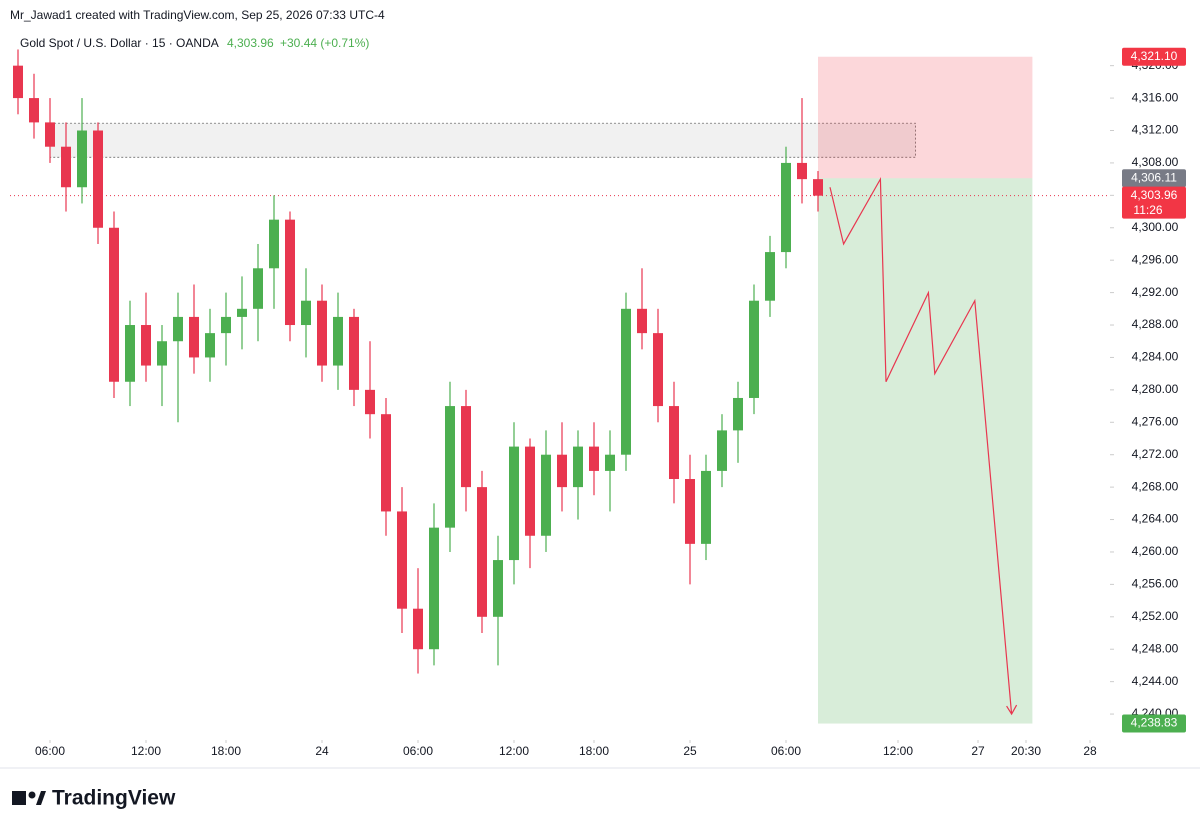 The image size is (1200, 830). I want to click on stop-zone, so click(925, 117).